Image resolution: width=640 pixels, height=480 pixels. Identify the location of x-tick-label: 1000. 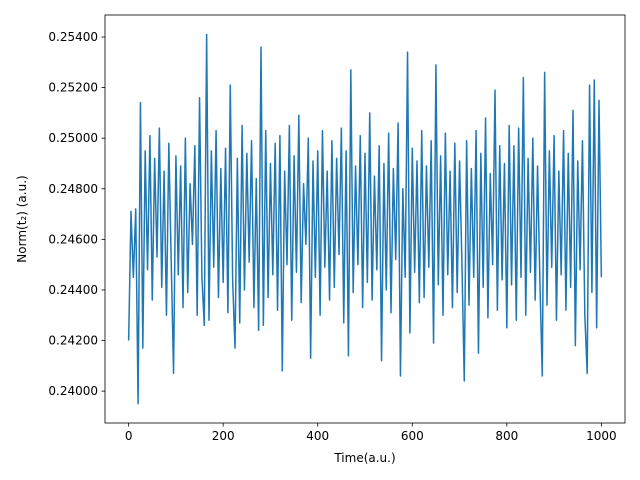
(601, 436).